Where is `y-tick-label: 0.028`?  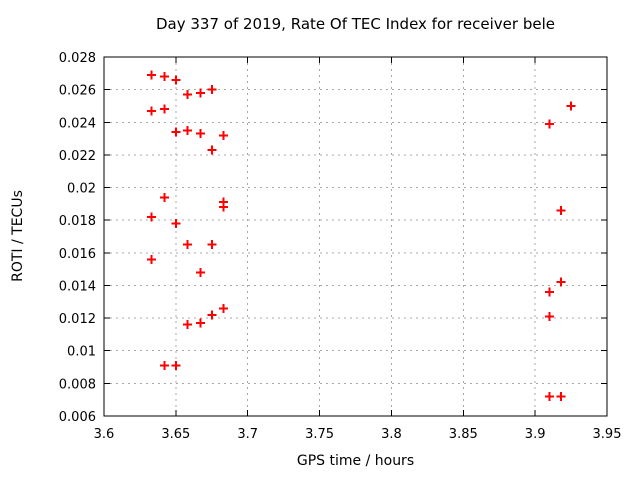 y-tick-label: 0.028 is located at coordinates (77, 58).